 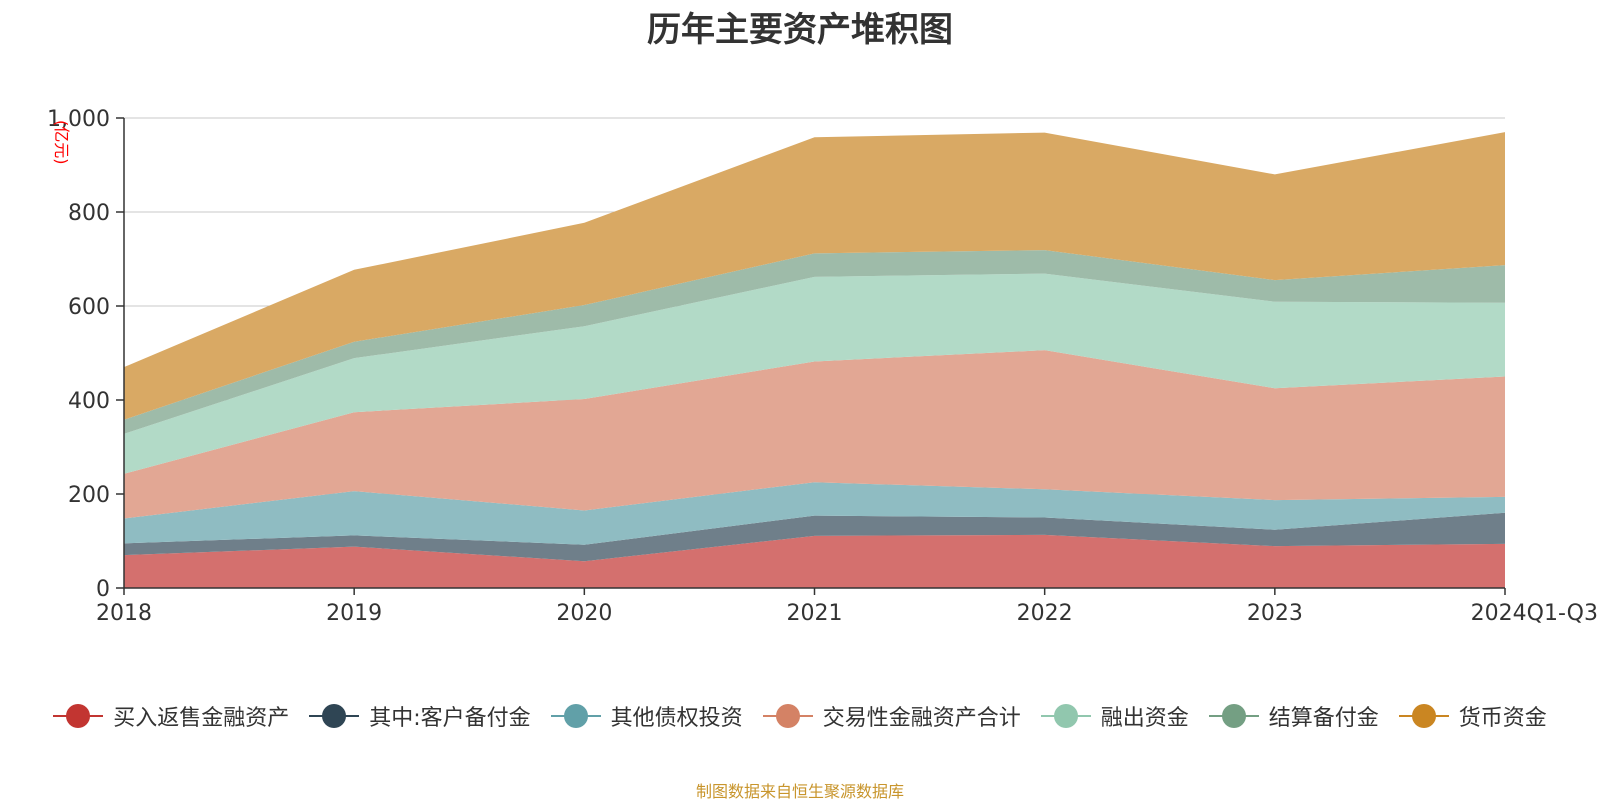 I want to click on legend-item-2: 其他债权投资, so click(x=646, y=716).